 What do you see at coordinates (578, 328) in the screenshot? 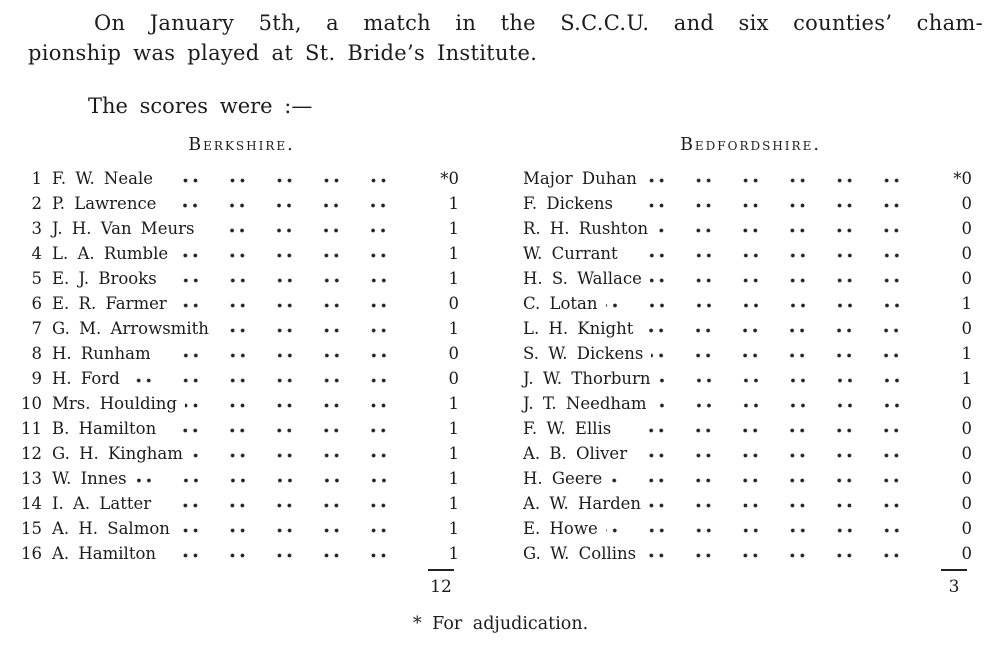
I see `player-name: L. H. Knight` at bounding box center [578, 328].